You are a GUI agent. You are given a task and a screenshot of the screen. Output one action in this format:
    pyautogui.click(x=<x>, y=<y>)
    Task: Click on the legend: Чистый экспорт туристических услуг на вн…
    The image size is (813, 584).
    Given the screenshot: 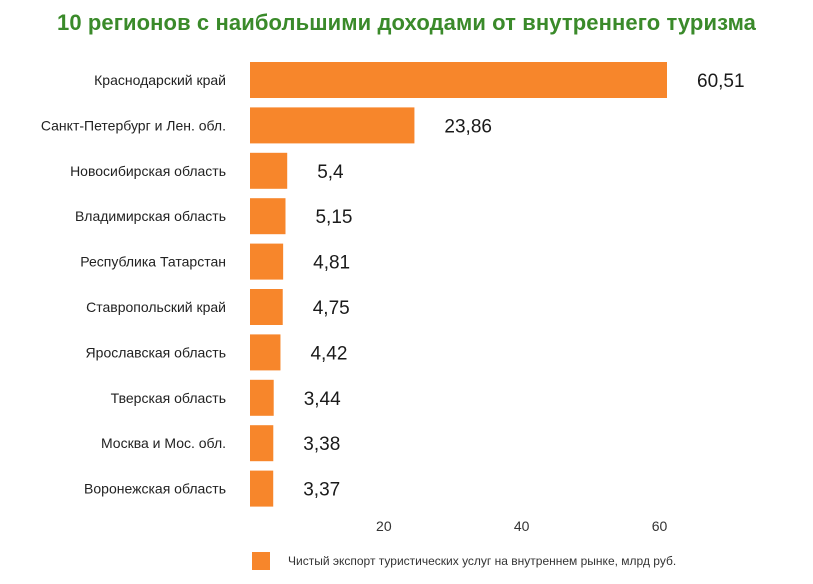 What is the action you would take?
    pyautogui.click(x=464, y=561)
    